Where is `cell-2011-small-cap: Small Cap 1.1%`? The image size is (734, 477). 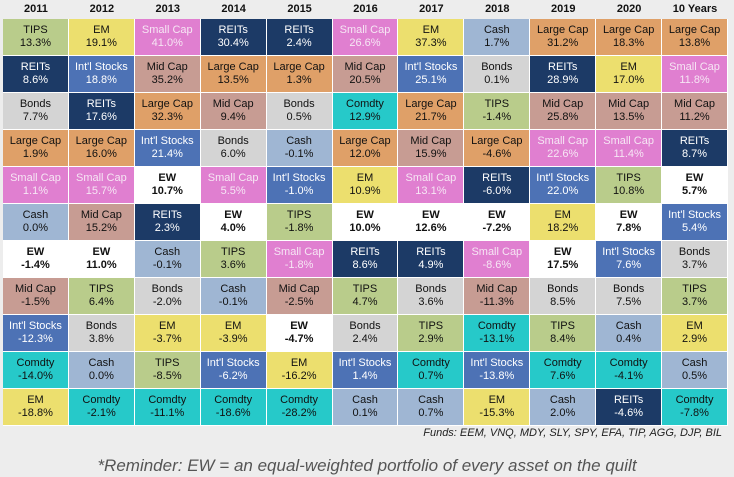 cell-2011-small-cap: Small Cap 1.1% is located at coordinates (36, 185).